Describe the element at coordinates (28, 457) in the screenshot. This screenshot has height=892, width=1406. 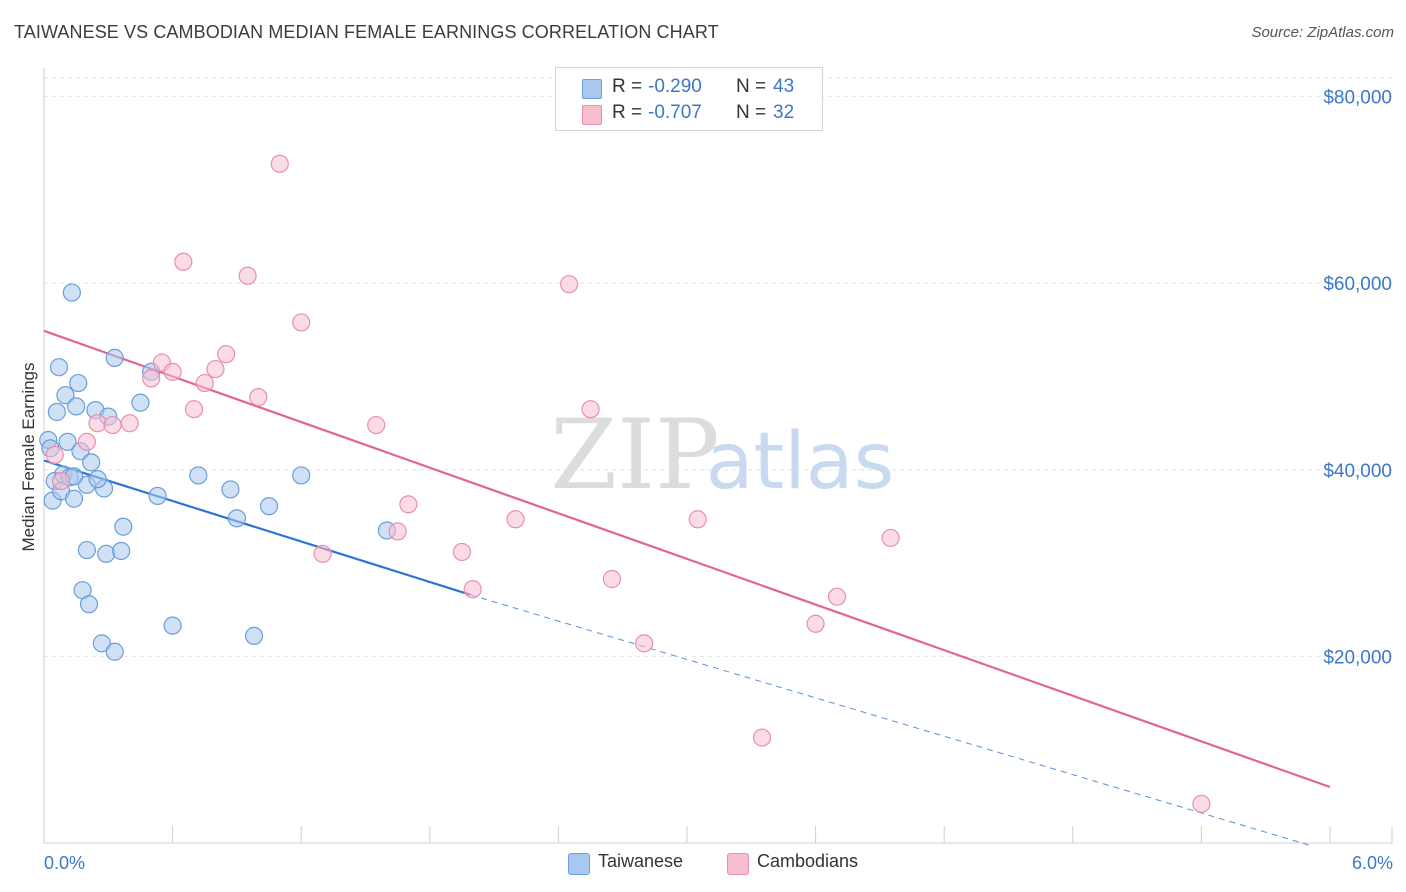
I see `y-axis-label: Median Female Earnings` at that location.